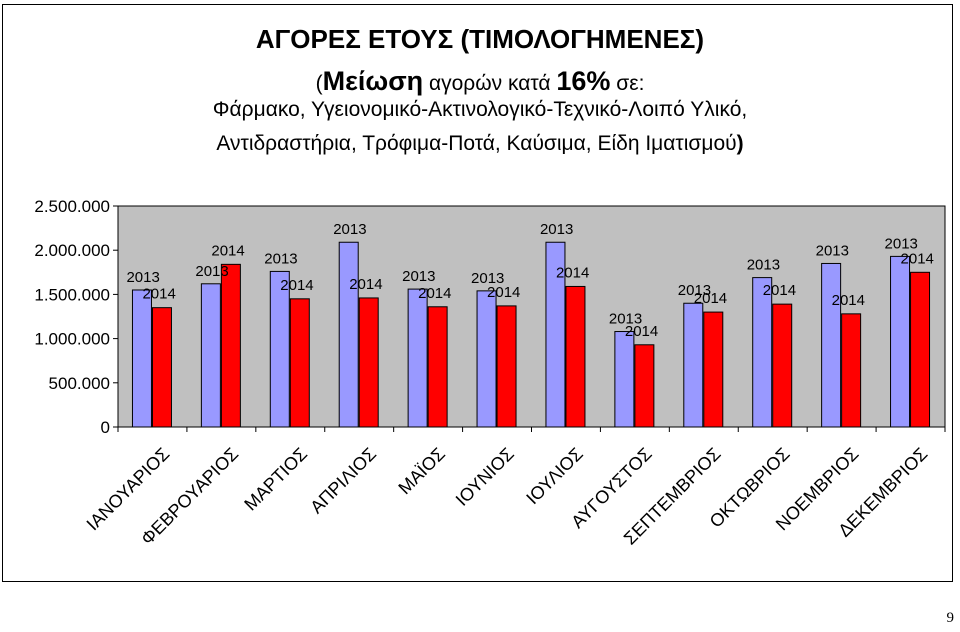 This screenshot has height=632, width=960. I want to click on page-number: 9, so click(950, 618).